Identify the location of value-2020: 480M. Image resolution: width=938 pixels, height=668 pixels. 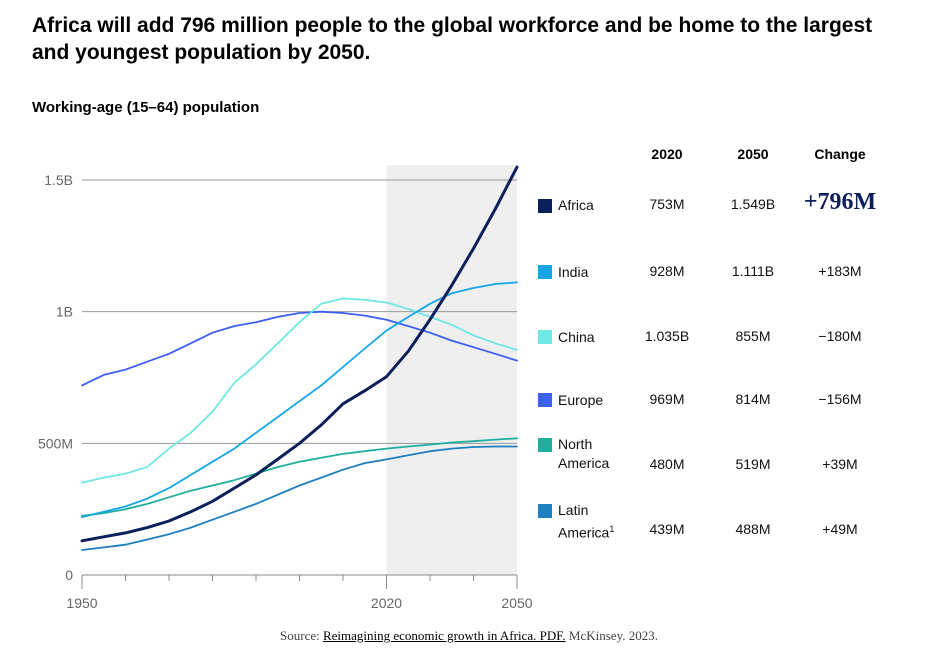
(667, 464).